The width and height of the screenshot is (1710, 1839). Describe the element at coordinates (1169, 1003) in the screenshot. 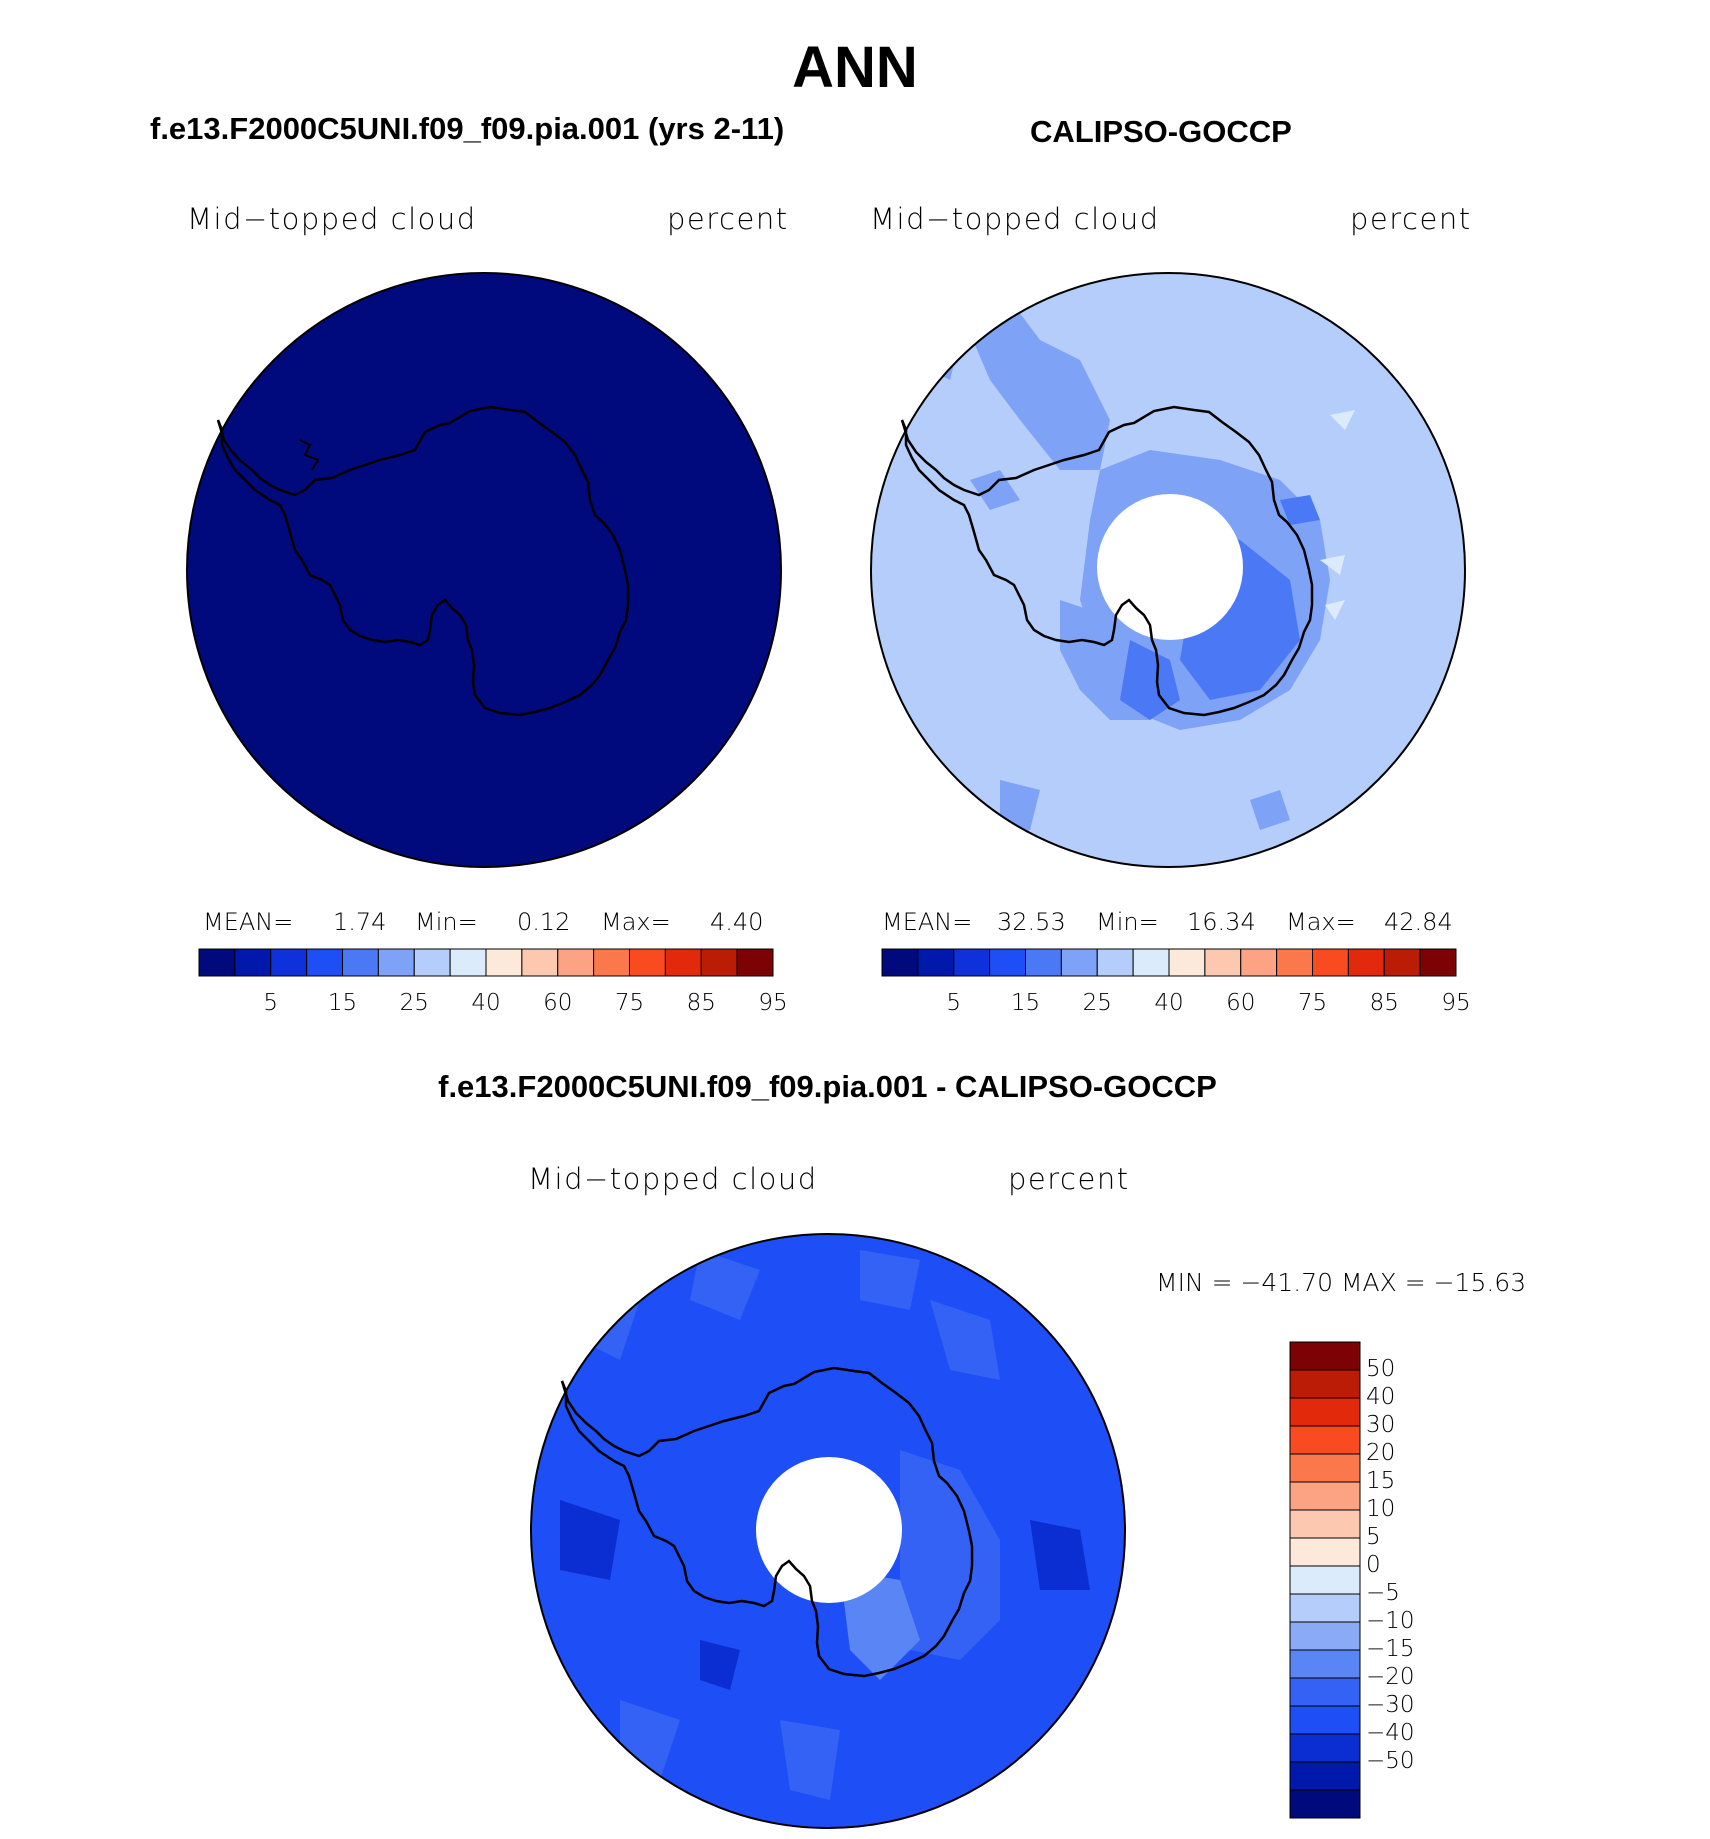

I see `obs-colorbar-tick-label: 40` at that location.